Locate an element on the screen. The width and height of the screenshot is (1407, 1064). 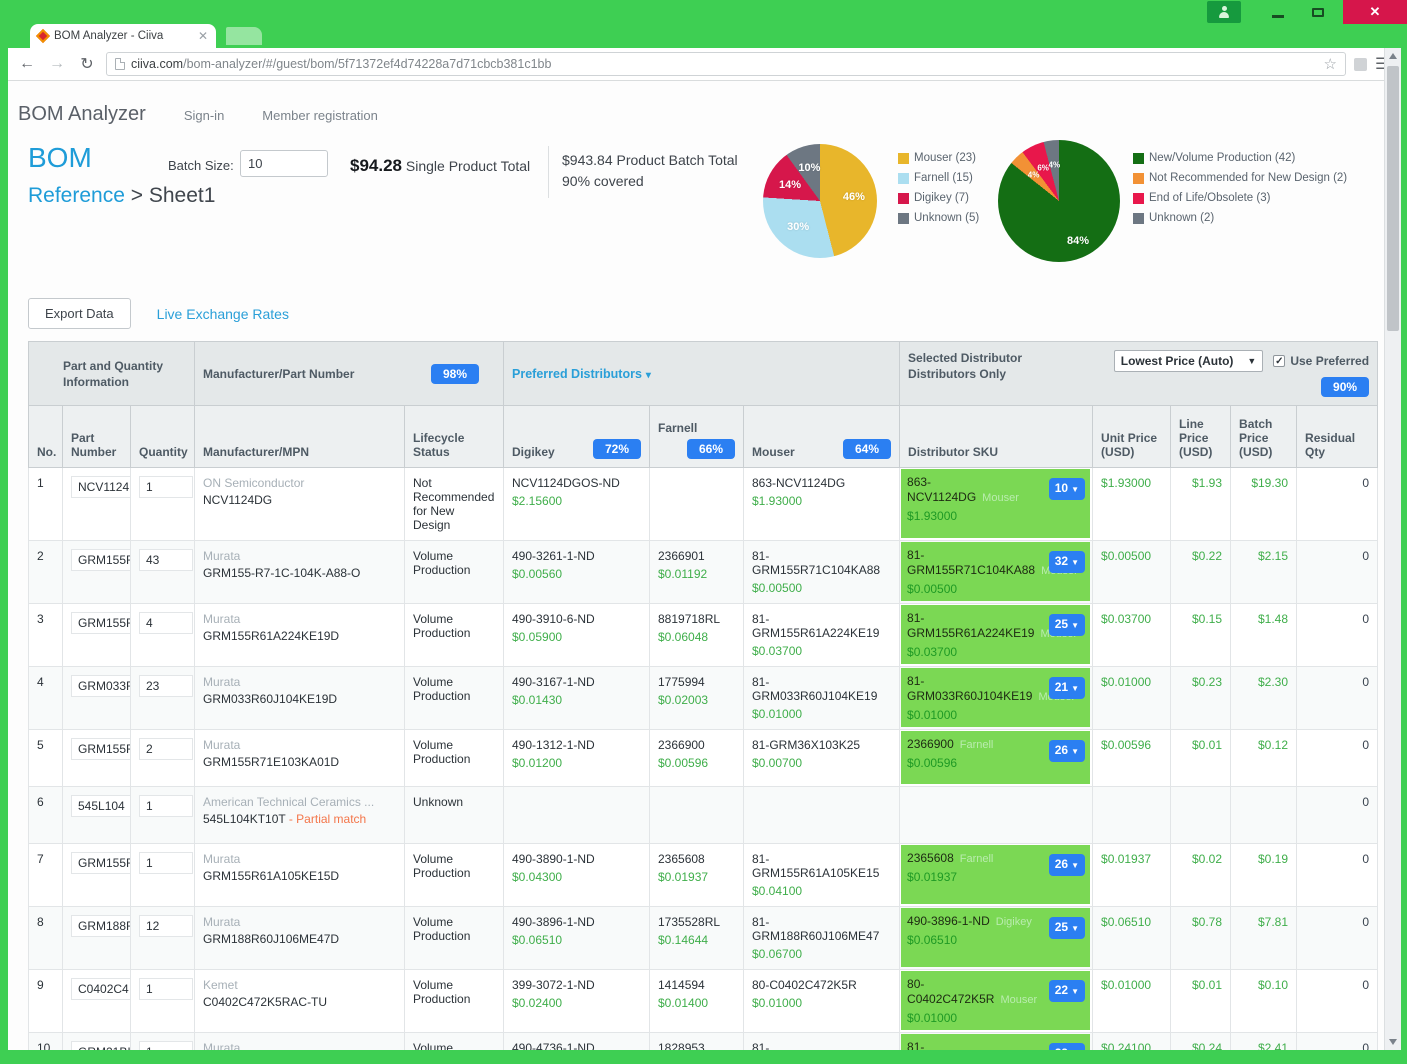
quantity-cell: 1 is located at coordinates (162, 815).